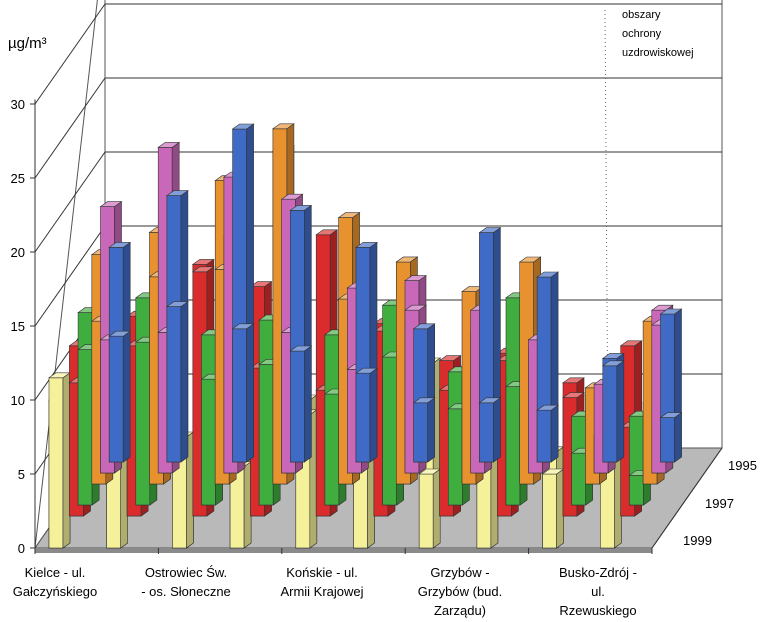 This screenshot has width=760, height=622. What do you see at coordinates (27, 43) in the screenshot?
I see `y-axis-unit-label: µg/m³` at bounding box center [27, 43].